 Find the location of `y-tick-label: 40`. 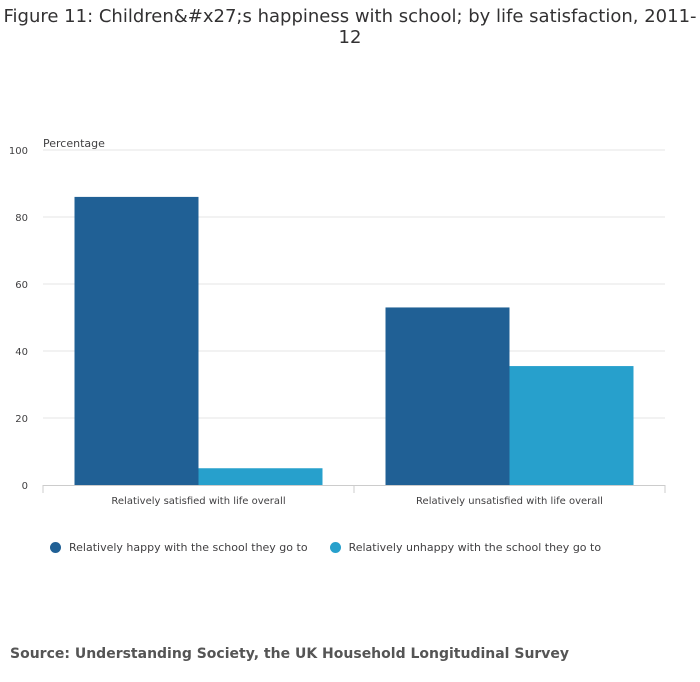

y-tick-label: 40 is located at coordinates (21, 352).